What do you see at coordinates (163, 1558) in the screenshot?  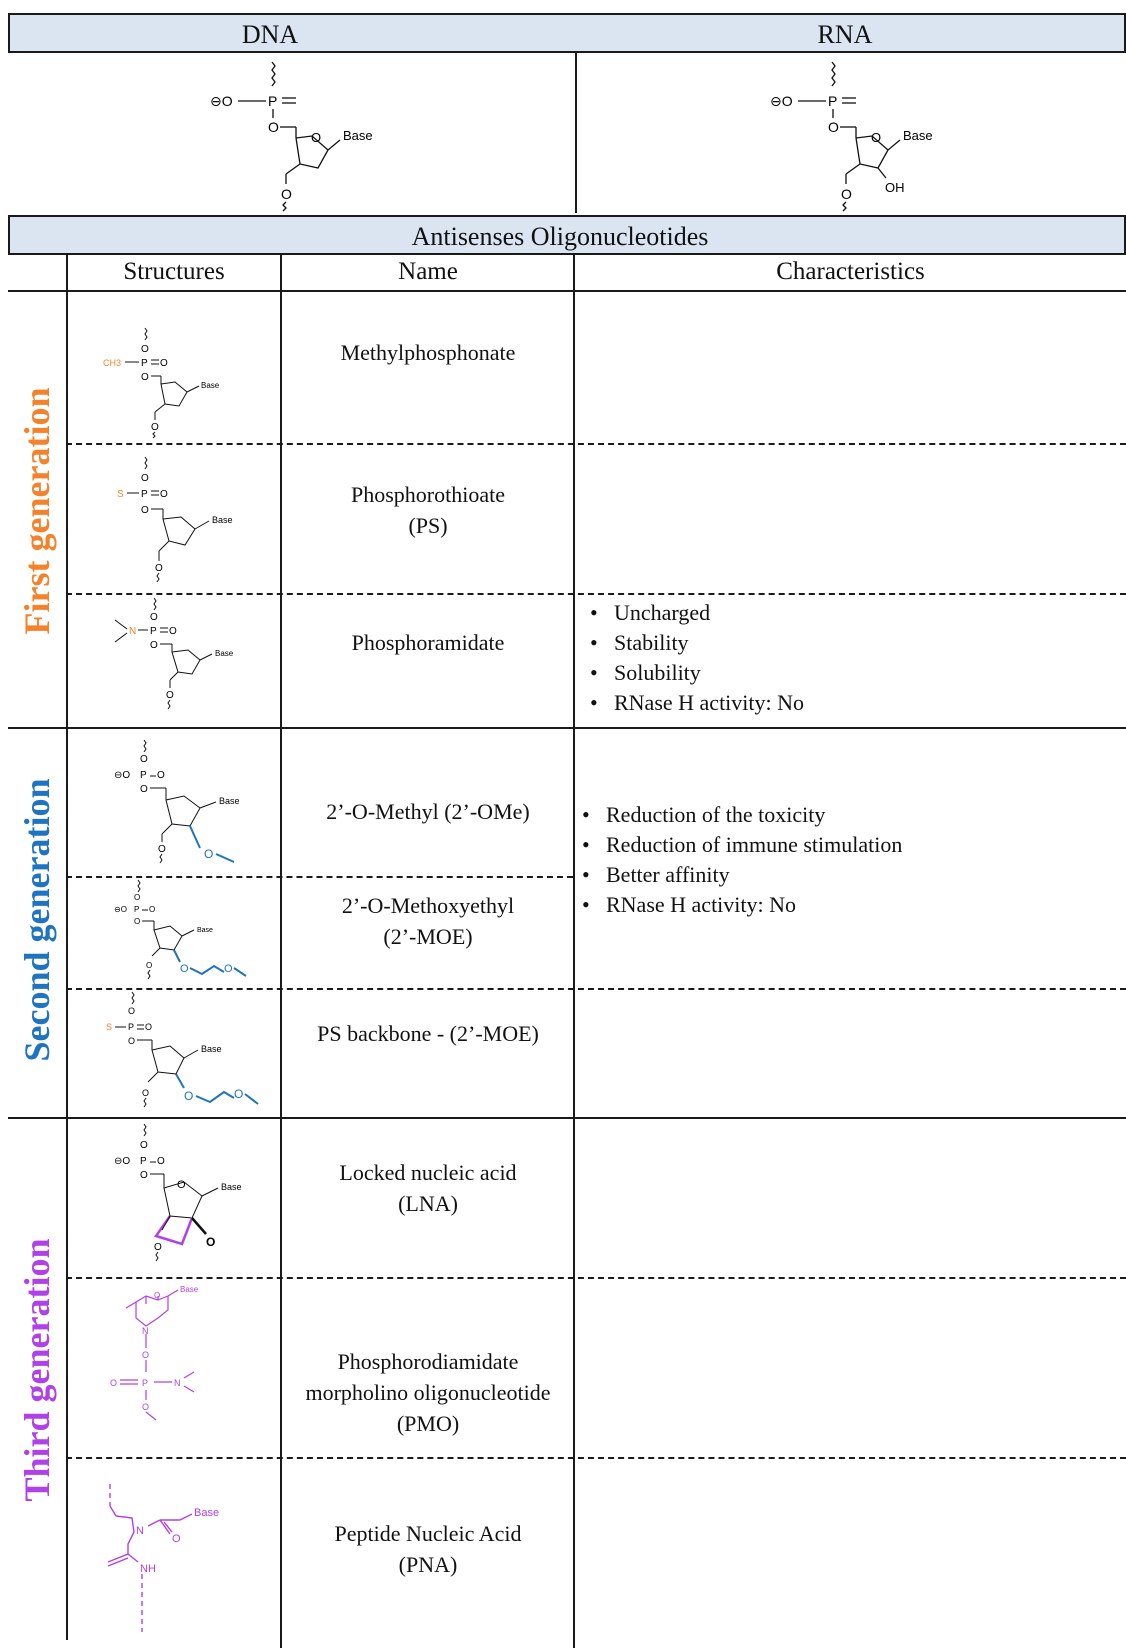 I see `pna-structure: N O Base NH` at bounding box center [163, 1558].